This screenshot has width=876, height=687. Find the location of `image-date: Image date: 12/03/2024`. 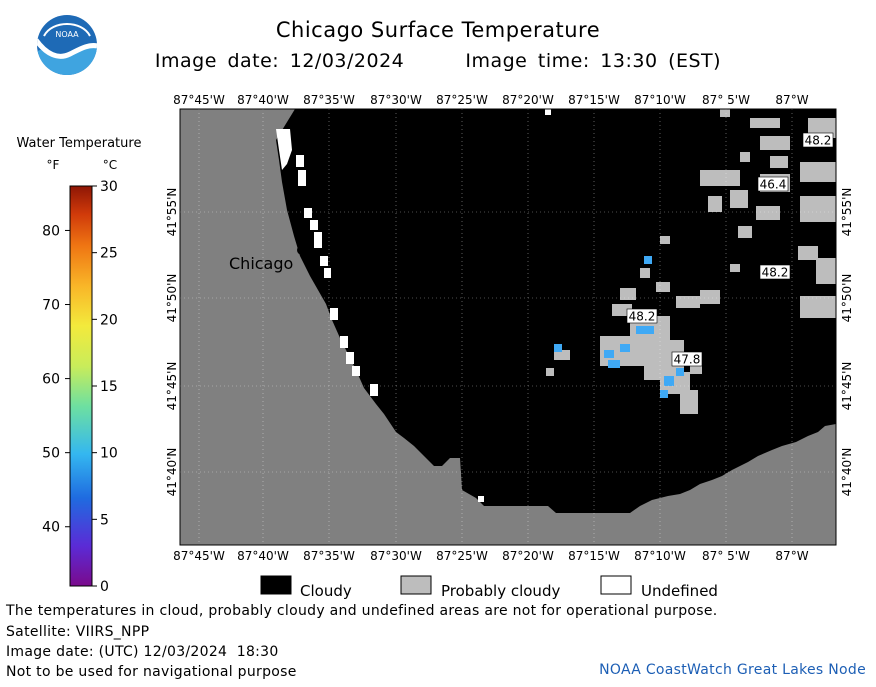

image-date: Image date: 12/03/2024 is located at coordinates (279, 61).